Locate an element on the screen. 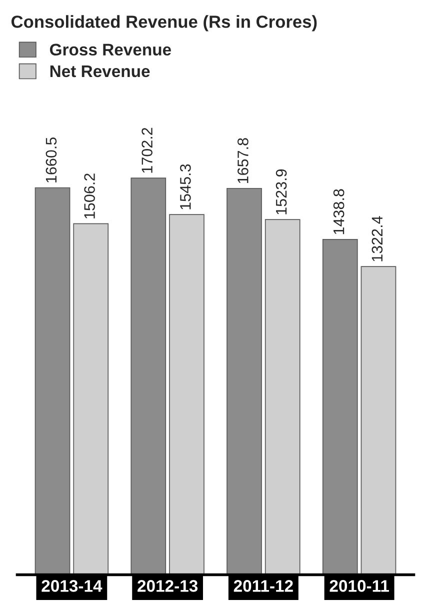 The image size is (431, 605). x-tick-label: 2013-14 is located at coordinates (72, 586).